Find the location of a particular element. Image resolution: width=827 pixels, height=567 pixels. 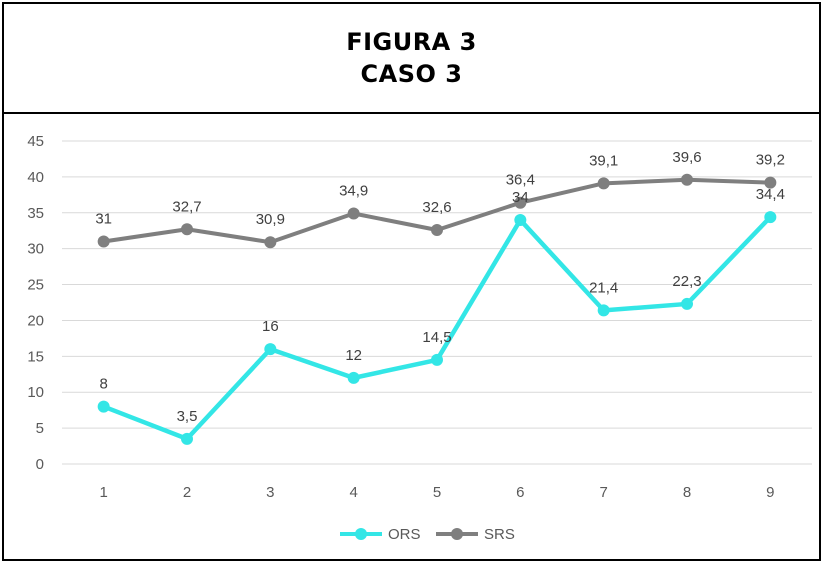

x-tick-label: 7 is located at coordinates (603, 492).